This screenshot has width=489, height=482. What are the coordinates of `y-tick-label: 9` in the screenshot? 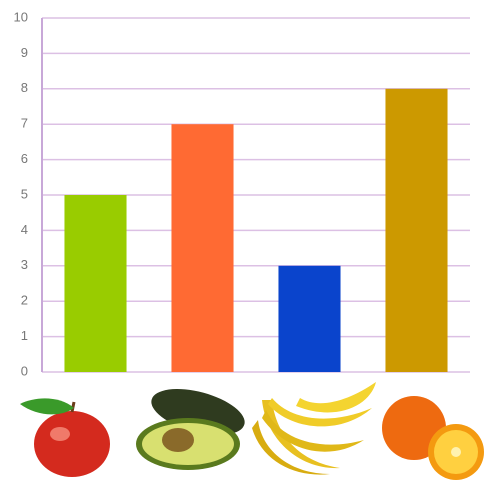 It's located at (24, 52).